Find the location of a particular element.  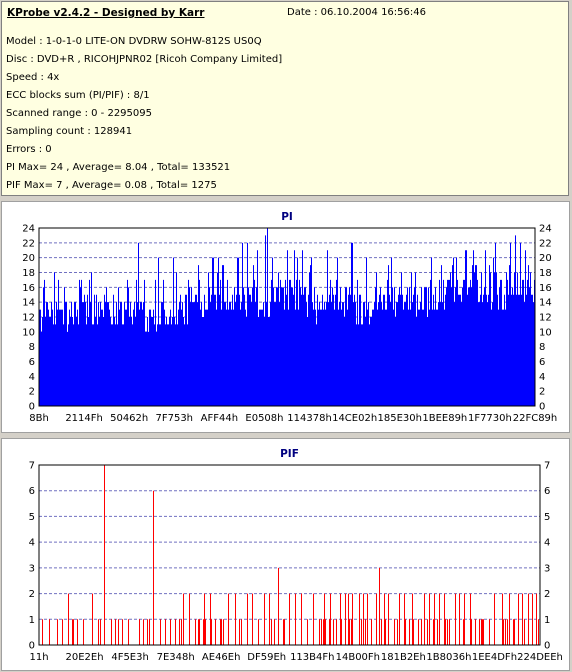

y-tick-label-right: 16 is located at coordinates (545, 288).